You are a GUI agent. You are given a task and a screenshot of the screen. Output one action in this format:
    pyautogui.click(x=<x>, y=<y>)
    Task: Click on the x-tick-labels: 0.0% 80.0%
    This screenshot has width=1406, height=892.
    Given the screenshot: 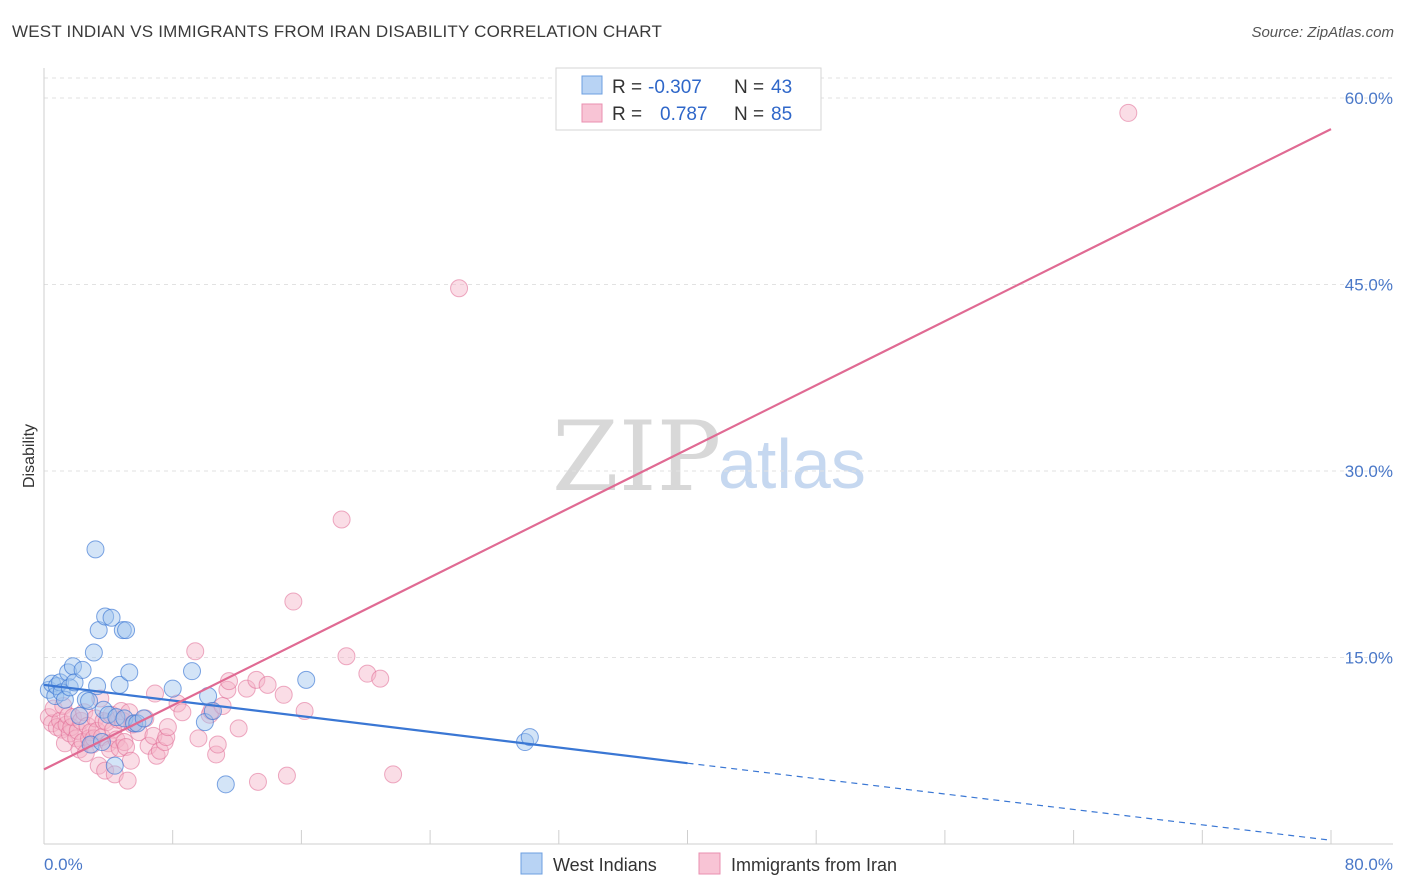 What is the action you would take?
    pyautogui.click(x=718, y=864)
    